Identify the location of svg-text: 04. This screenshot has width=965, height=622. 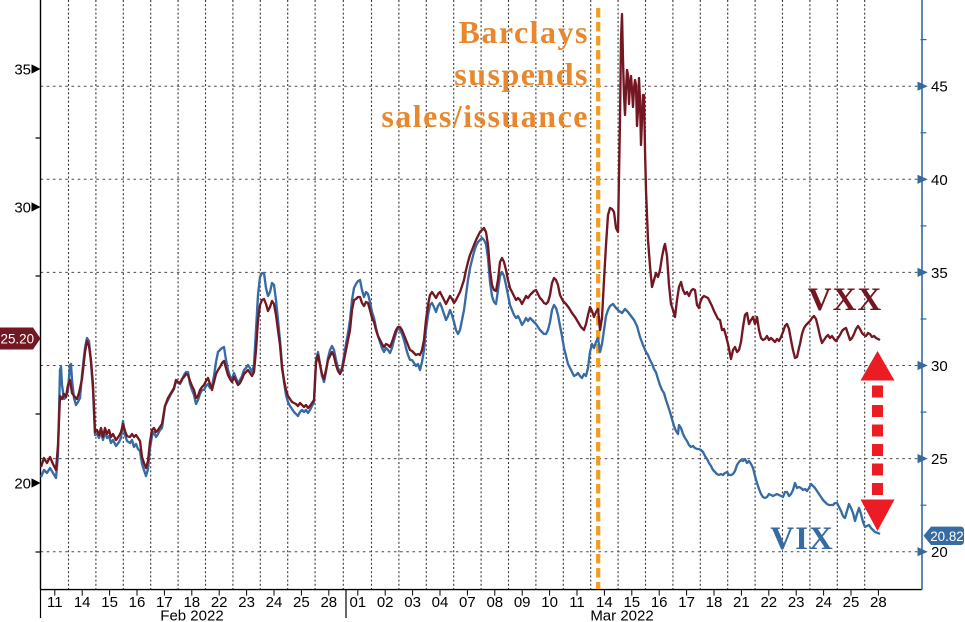
(440, 602).